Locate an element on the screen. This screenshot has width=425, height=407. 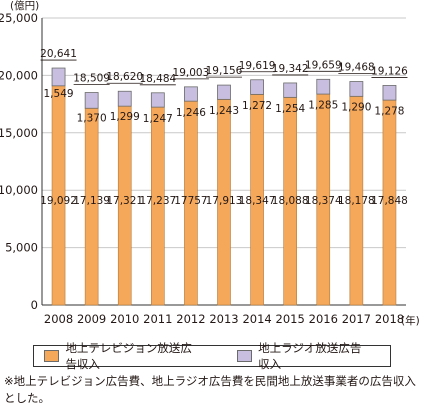
x-tick-label: 2013 is located at coordinates (223, 319).